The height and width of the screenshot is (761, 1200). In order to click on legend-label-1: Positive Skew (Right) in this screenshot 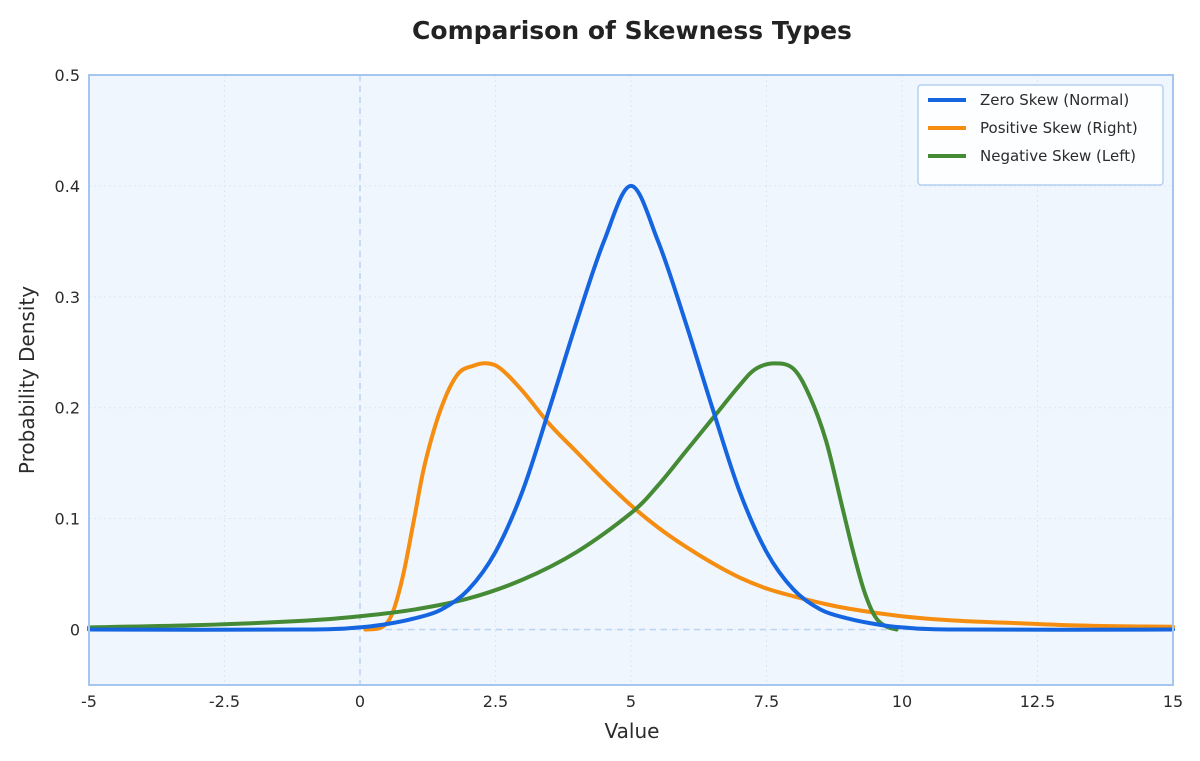, I will do `click(1059, 128)`.